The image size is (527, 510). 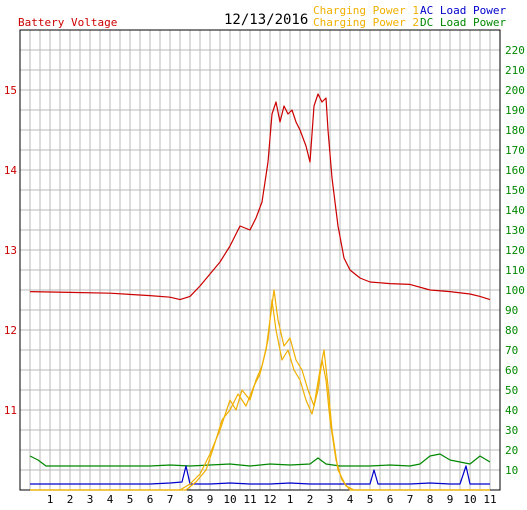 What do you see at coordinates (515, 150) in the screenshot?
I see `y-right-tick-label: 170` at bounding box center [515, 150].